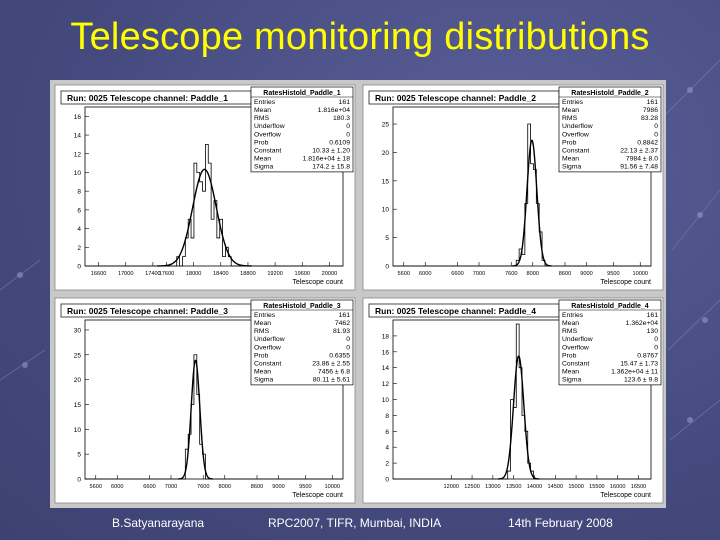 The width and height of the screenshot is (720, 540). Describe the element at coordinates (618, 487) in the screenshot. I see `x-tick-label: 16000` at that location.